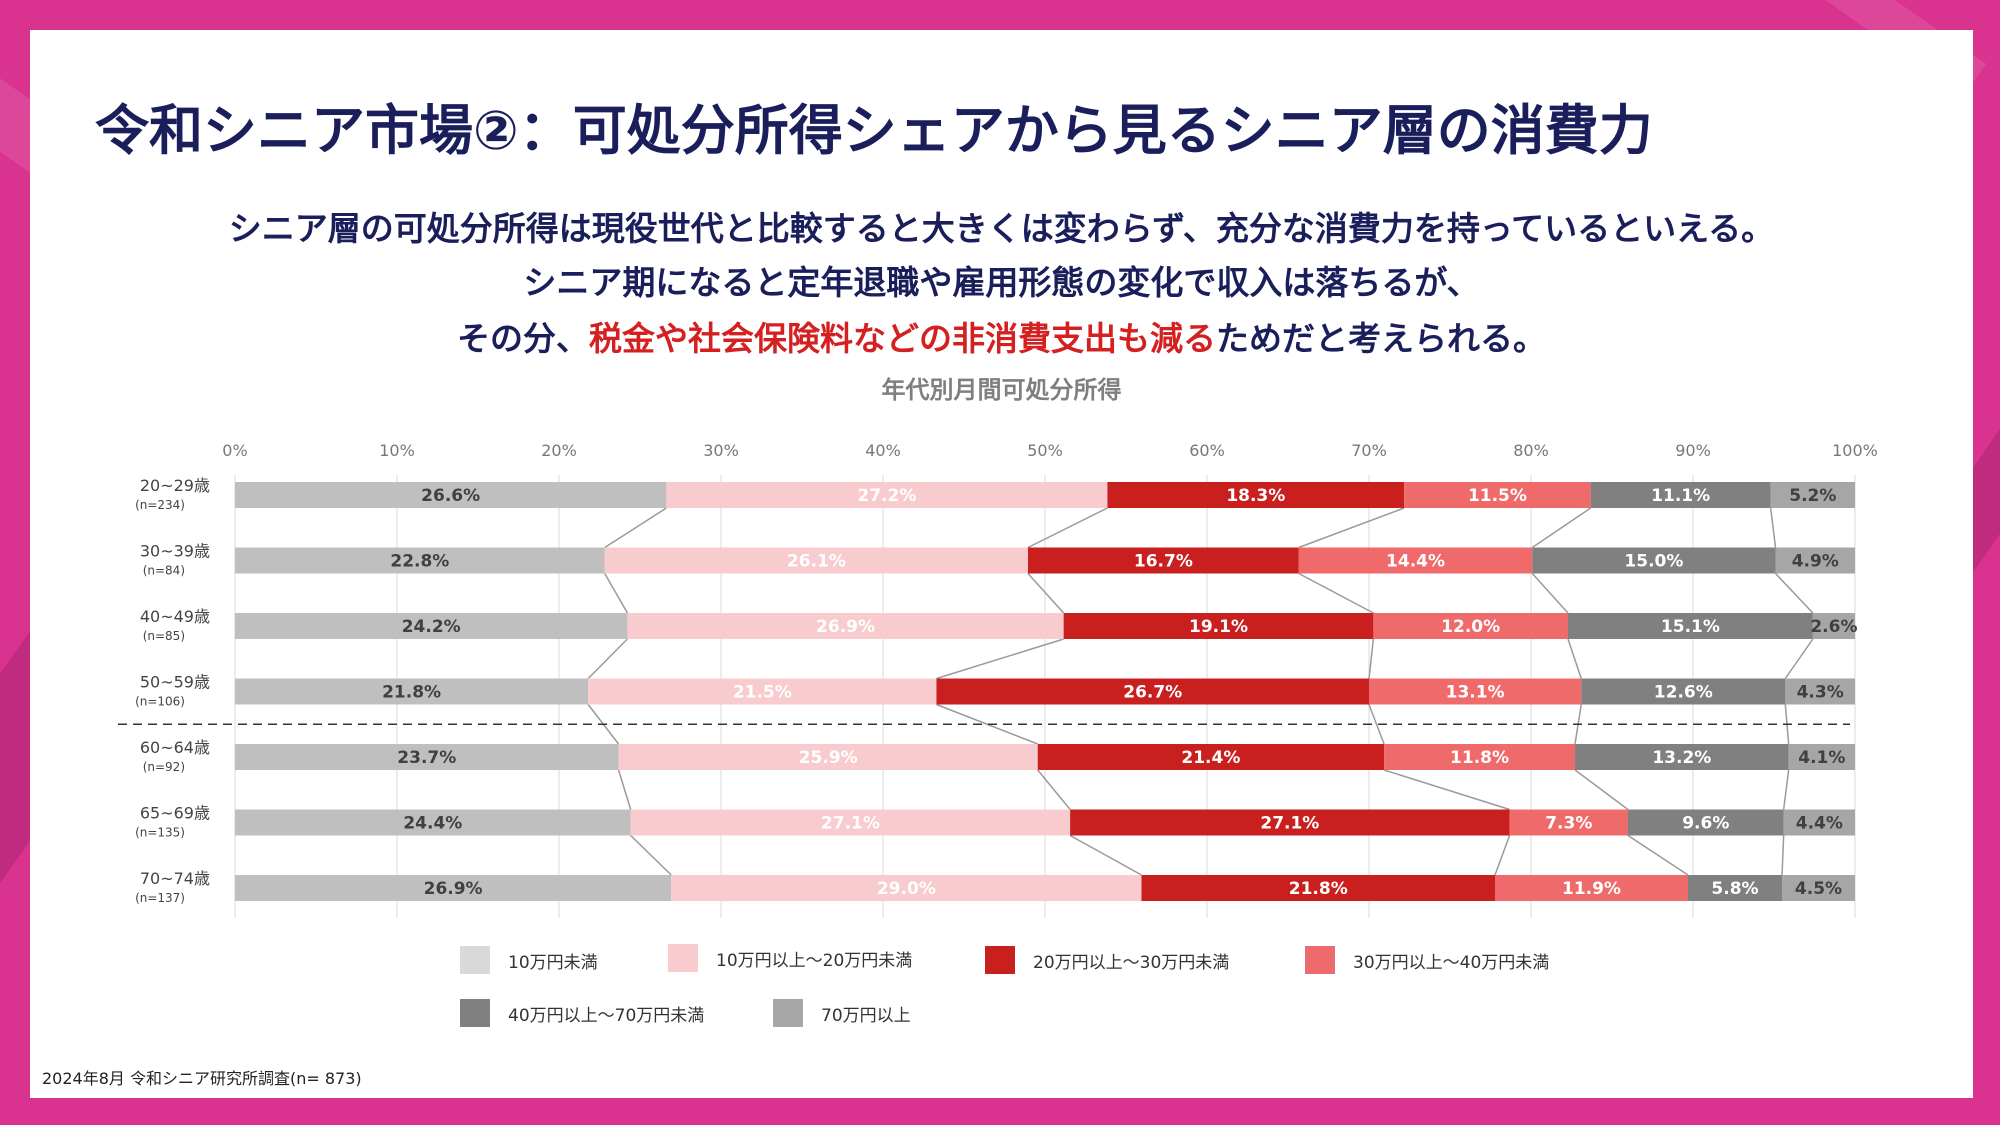 The width and height of the screenshot is (2000, 1125). What do you see at coordinates (845, 627) in the screenshot?
I see `data-label: 26.9%` at bounding box center [845, 627].